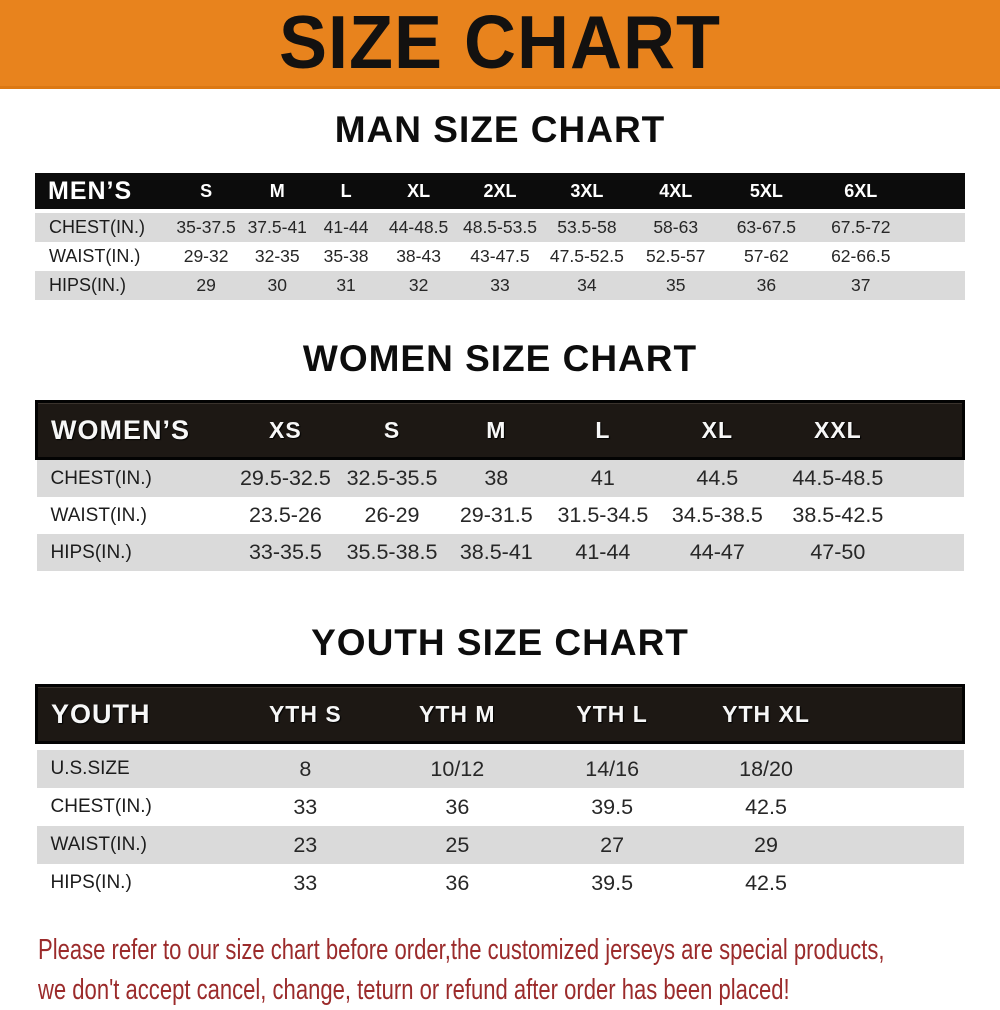 The image size is (1000, 1010). I want to click on men-header-spacer, so click(937, 193).